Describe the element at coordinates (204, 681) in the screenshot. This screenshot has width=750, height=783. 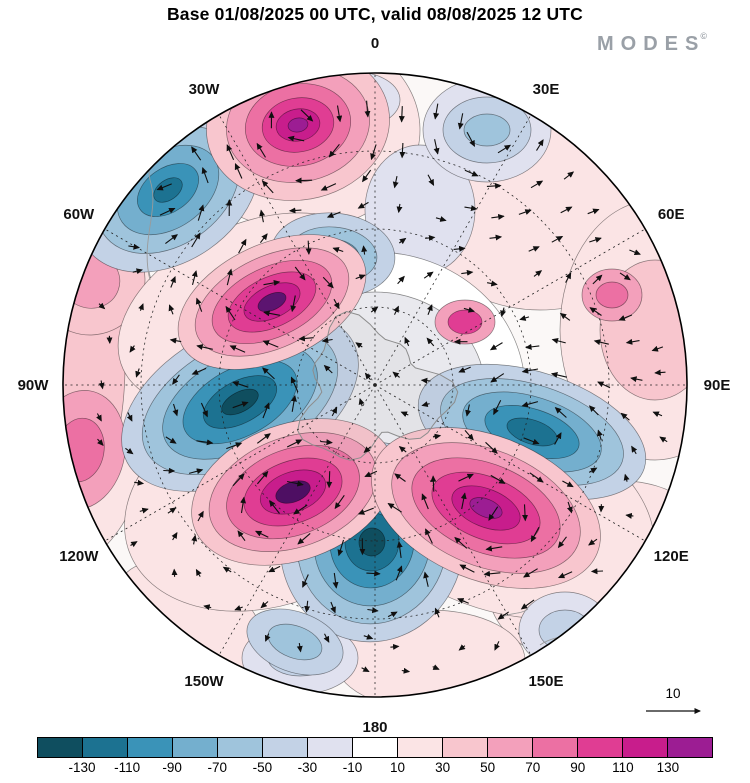
I see `lon-label: 150W` at that location.